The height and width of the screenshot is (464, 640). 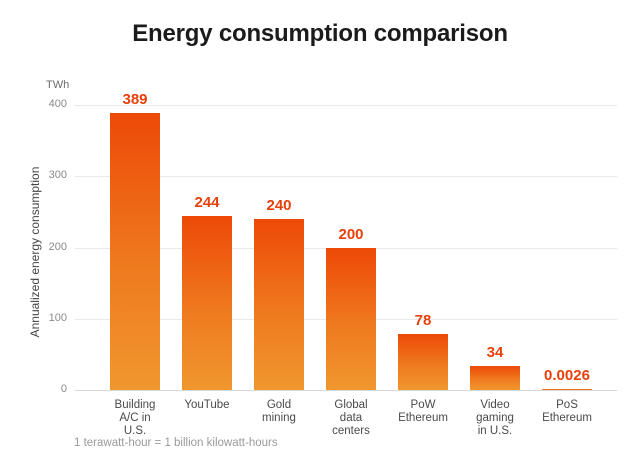 I want to click on bar-value-label: 78, so click(x=423, y=321).